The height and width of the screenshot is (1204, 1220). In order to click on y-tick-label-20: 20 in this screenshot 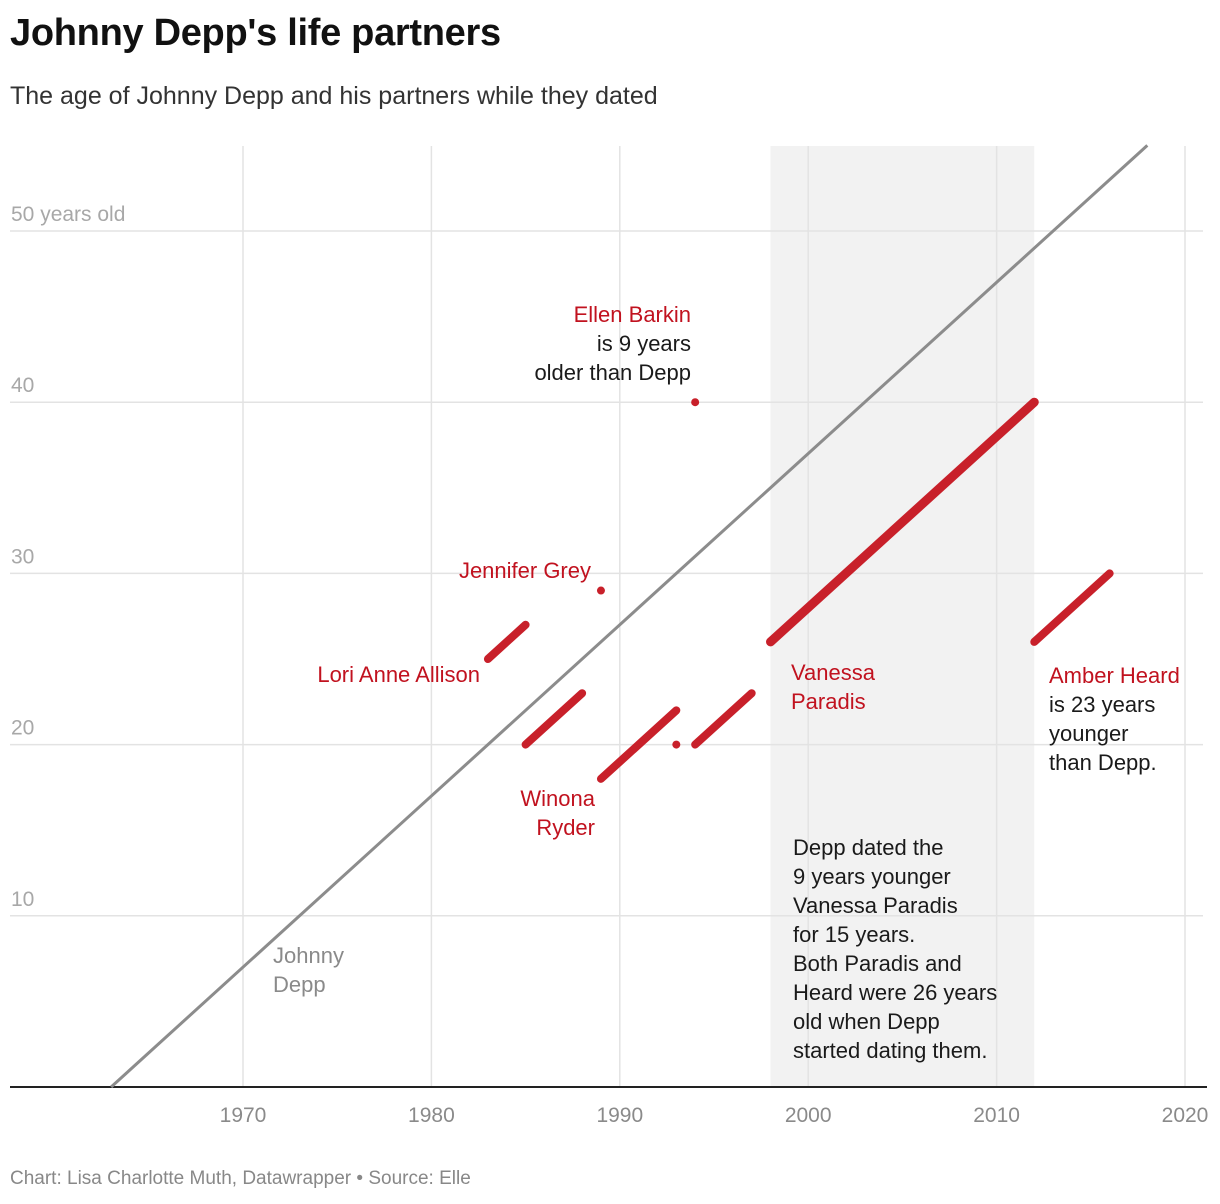, I will do `click(22, 728)`.